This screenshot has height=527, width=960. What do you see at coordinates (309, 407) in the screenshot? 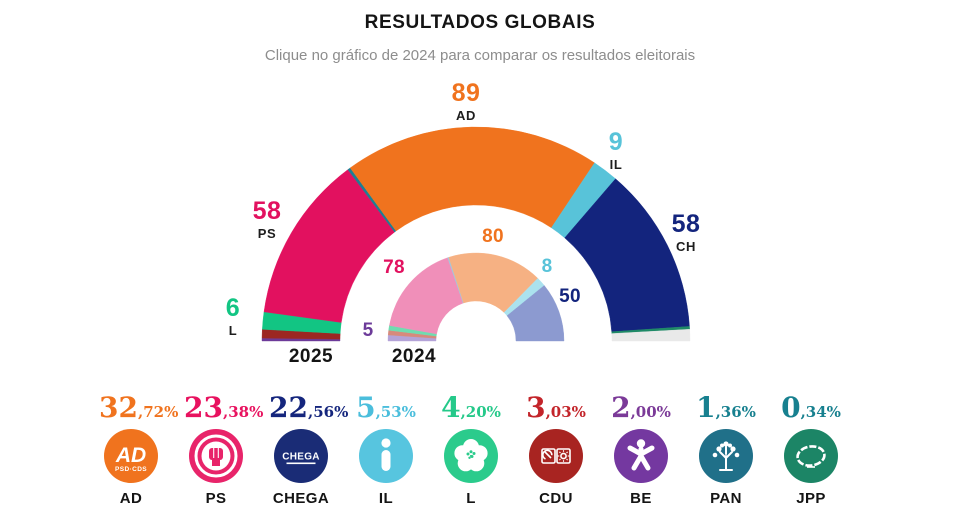
I see `party-percent: 22,56%` at bounding box center [309, 407].